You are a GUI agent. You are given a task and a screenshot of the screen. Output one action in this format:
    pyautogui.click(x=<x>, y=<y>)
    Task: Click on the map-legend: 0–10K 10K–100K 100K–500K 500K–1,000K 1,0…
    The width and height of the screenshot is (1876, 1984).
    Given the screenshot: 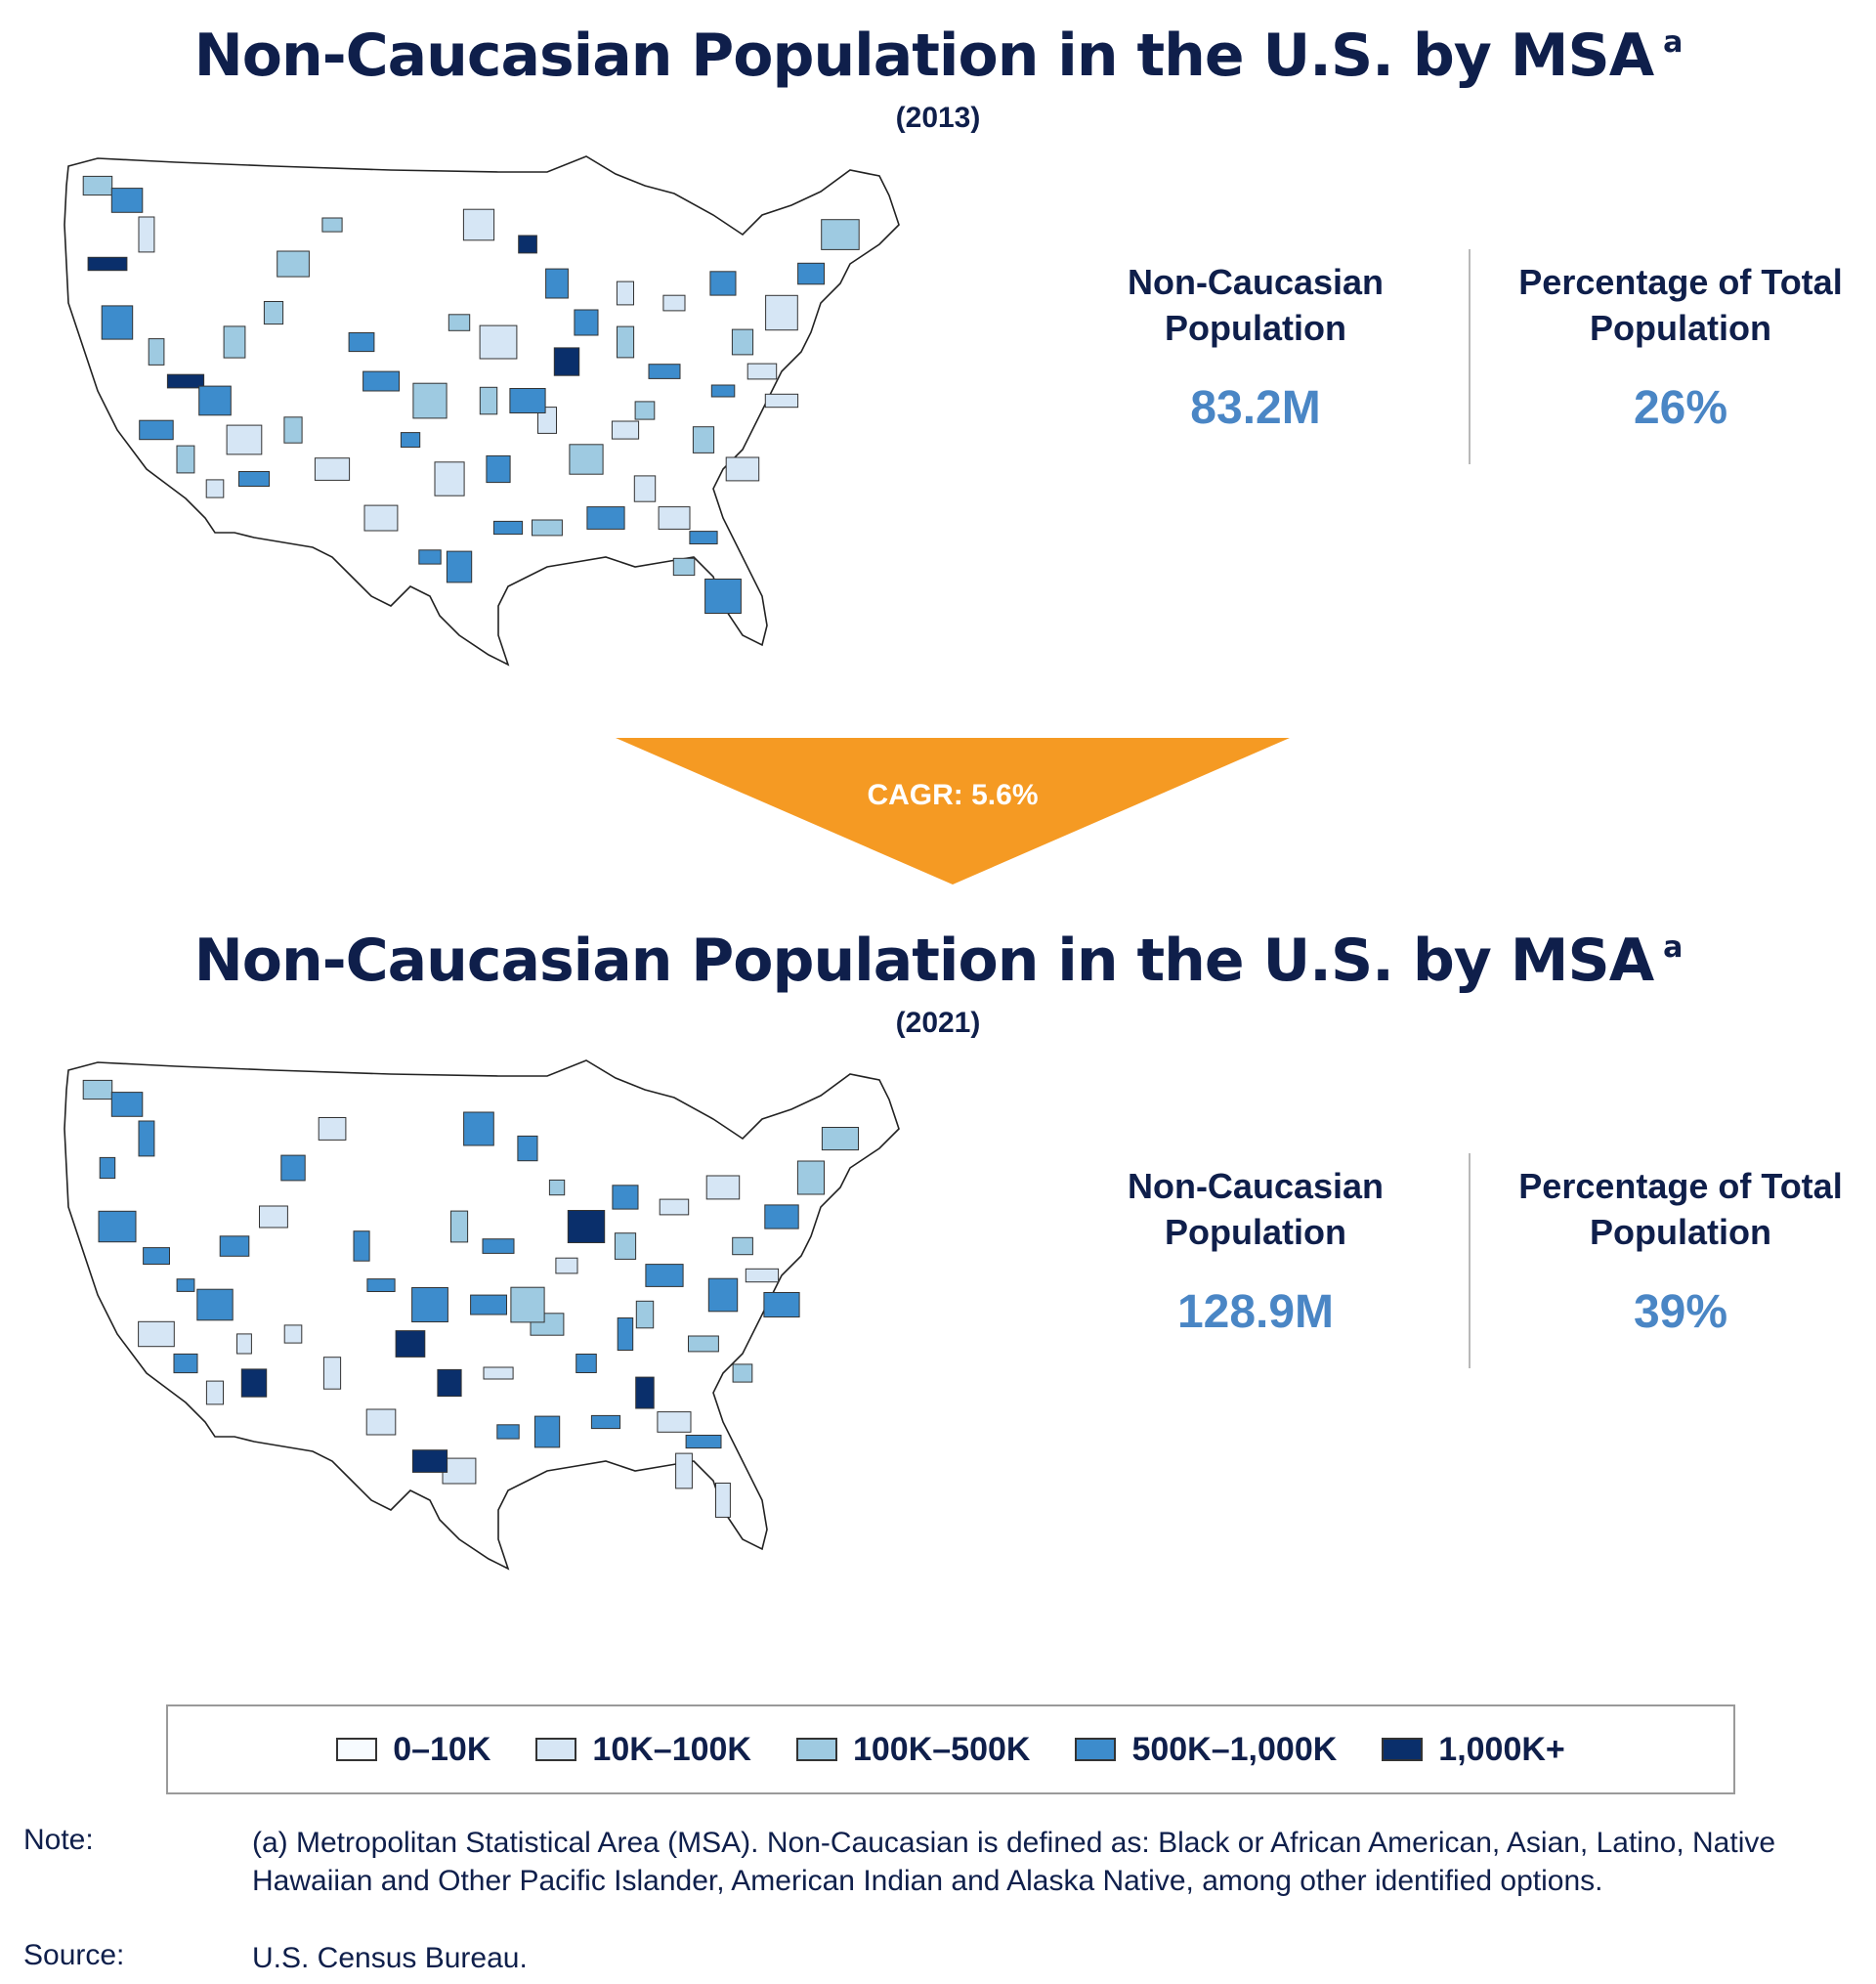 What is the action you would take?
    pyautogui.click(x=950, y=1749)
    